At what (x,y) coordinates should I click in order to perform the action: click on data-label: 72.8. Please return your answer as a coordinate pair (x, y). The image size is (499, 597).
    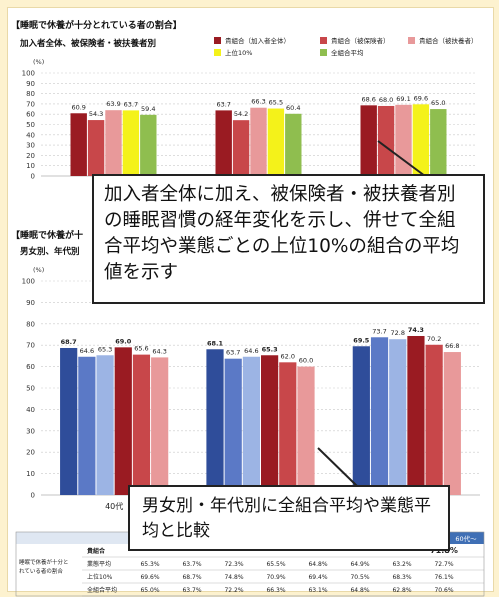
    Looking at the image, I should click on (397, 333).